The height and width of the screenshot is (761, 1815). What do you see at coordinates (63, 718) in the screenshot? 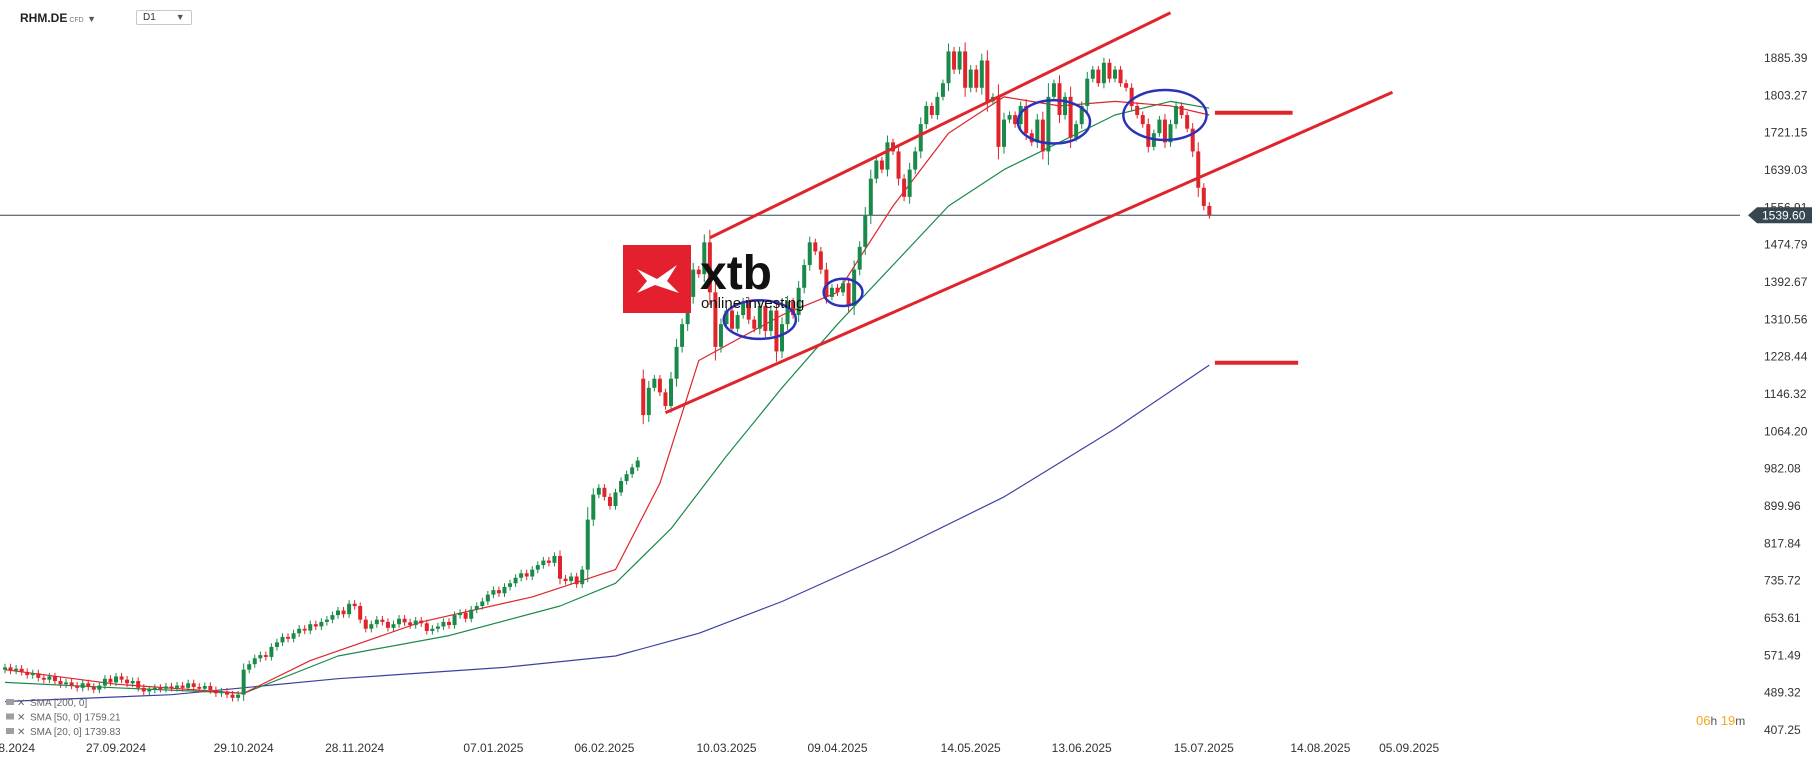
I see `legend-item: ✕ SMA [50, 0] 1759.21` at bounding box center [63, 718].